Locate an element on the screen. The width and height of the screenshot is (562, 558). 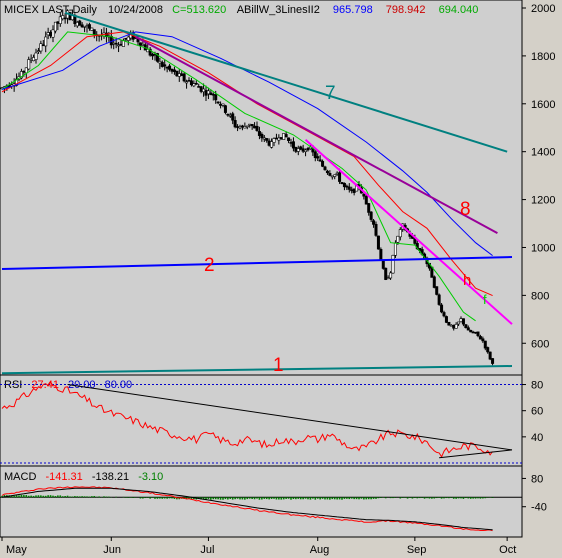
price-y-tick-label: 1600 is located at coordinates (543, 105).